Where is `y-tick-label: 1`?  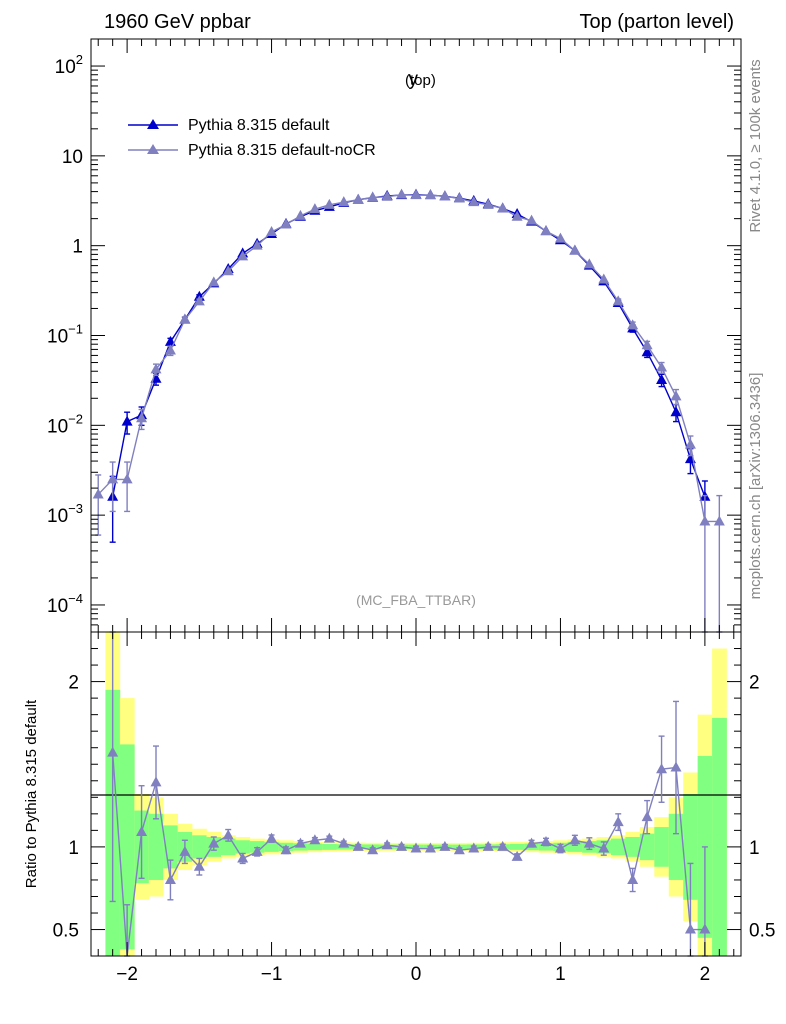 y-tick-label: 1 is located at coordinates (77, 247).